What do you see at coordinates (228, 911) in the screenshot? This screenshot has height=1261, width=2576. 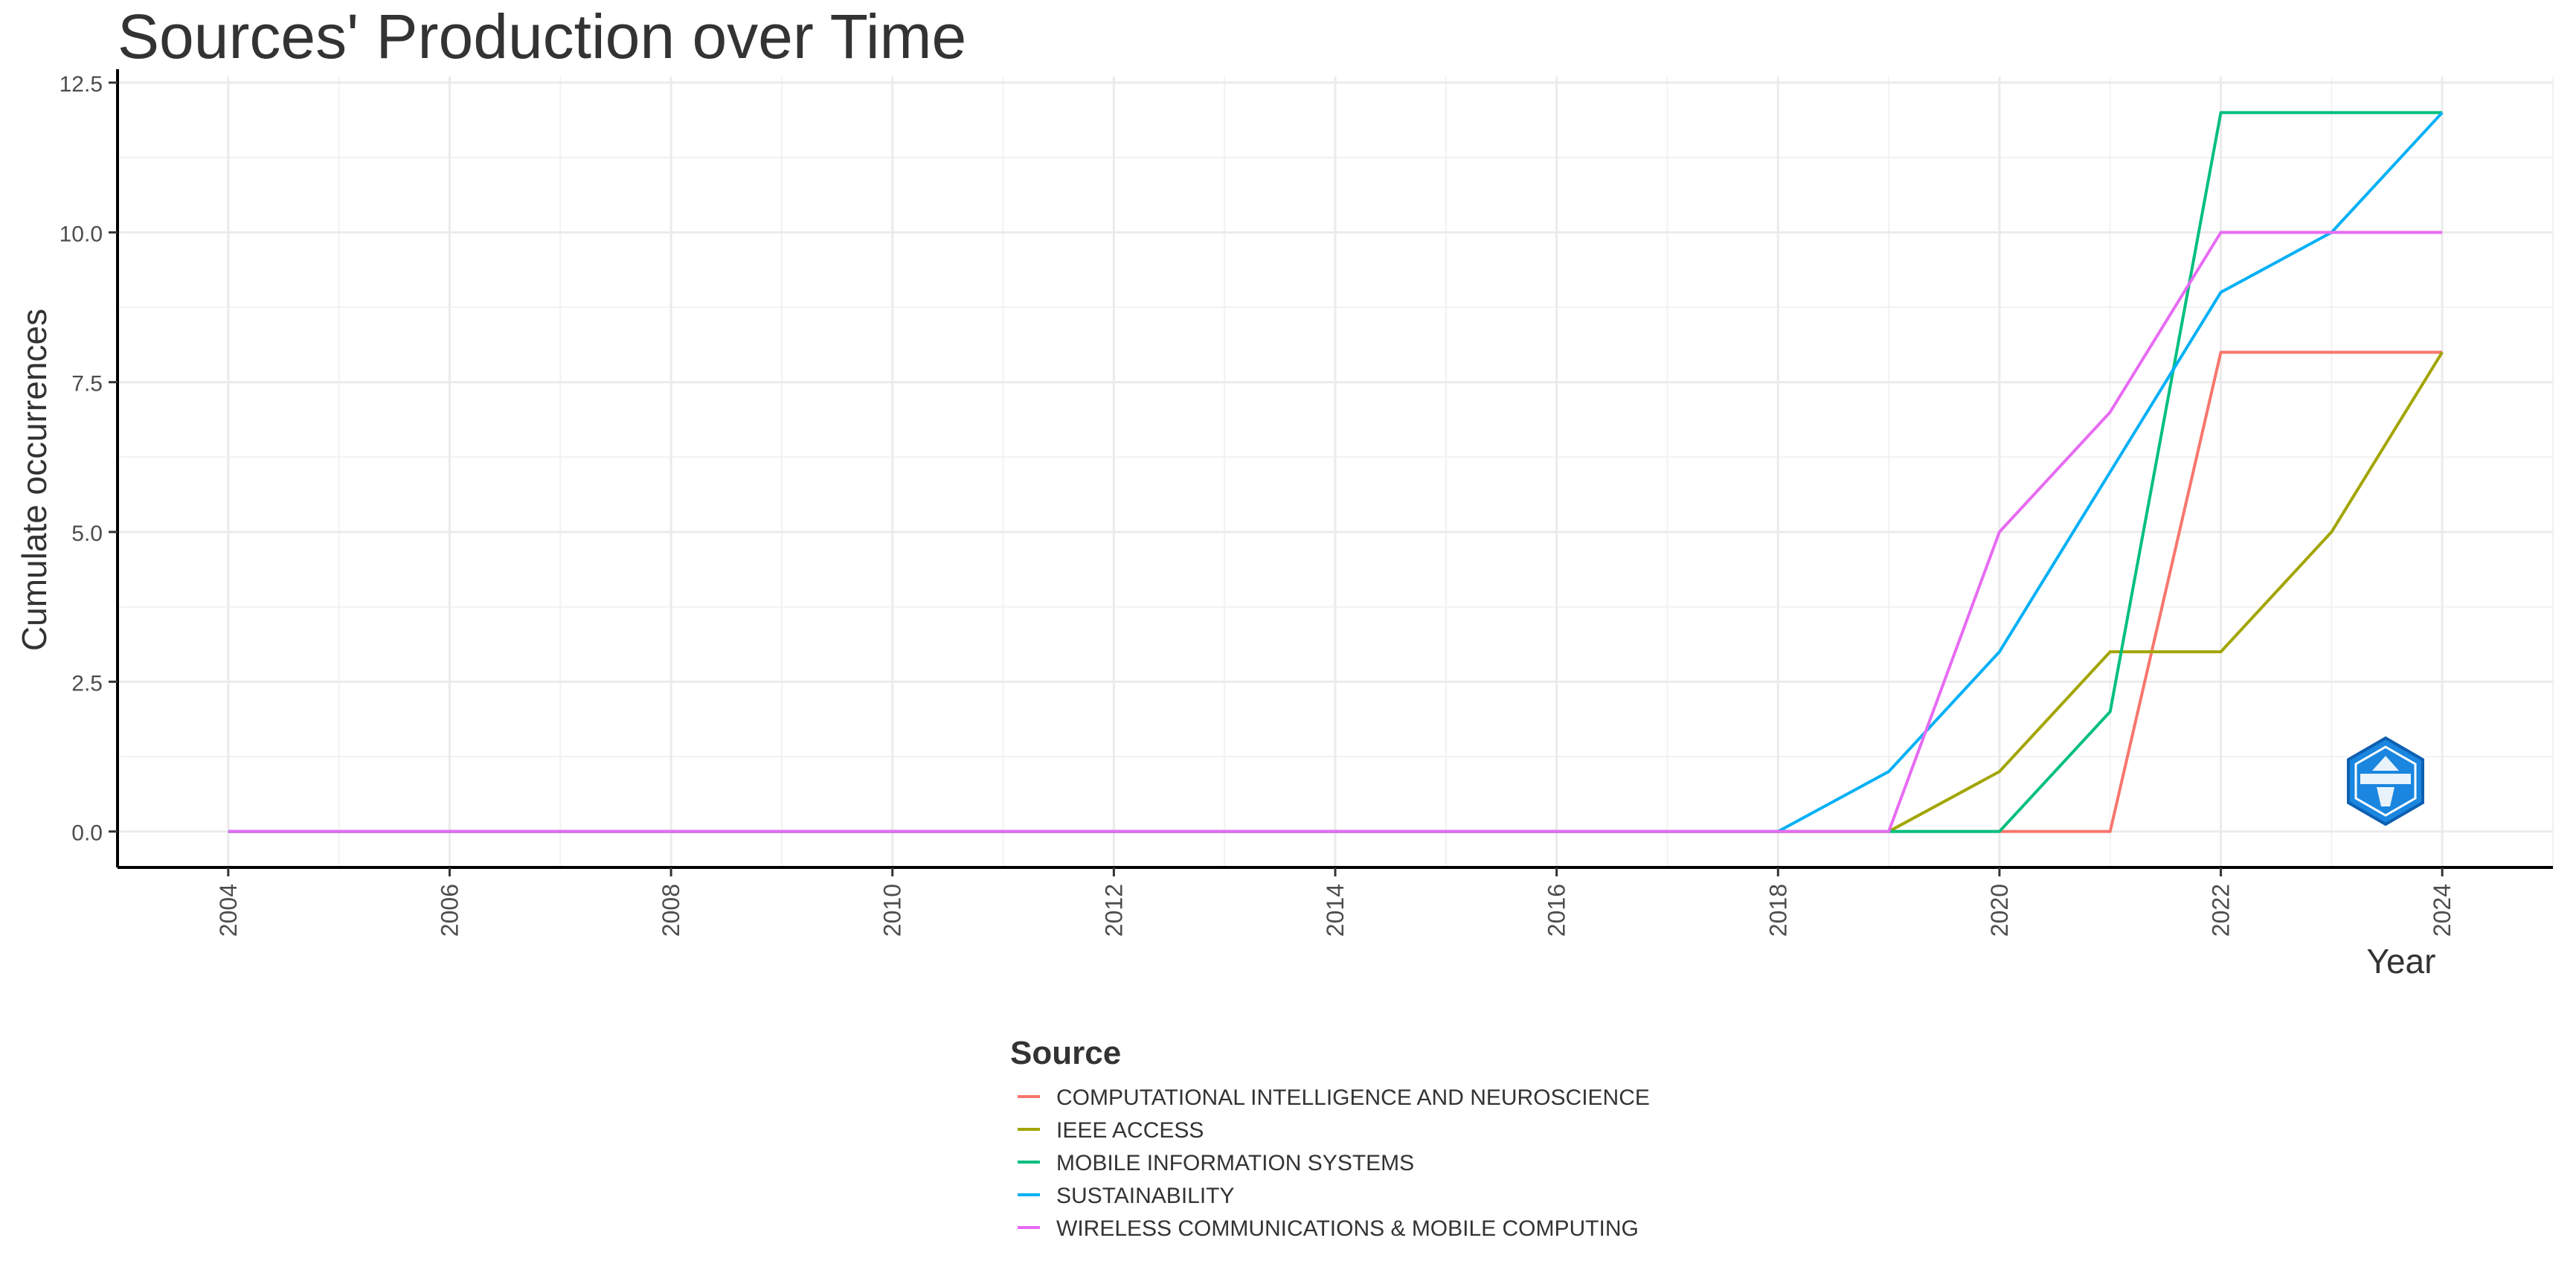 I see `x-tick-label: 2004` at bounding box center [228, 911].